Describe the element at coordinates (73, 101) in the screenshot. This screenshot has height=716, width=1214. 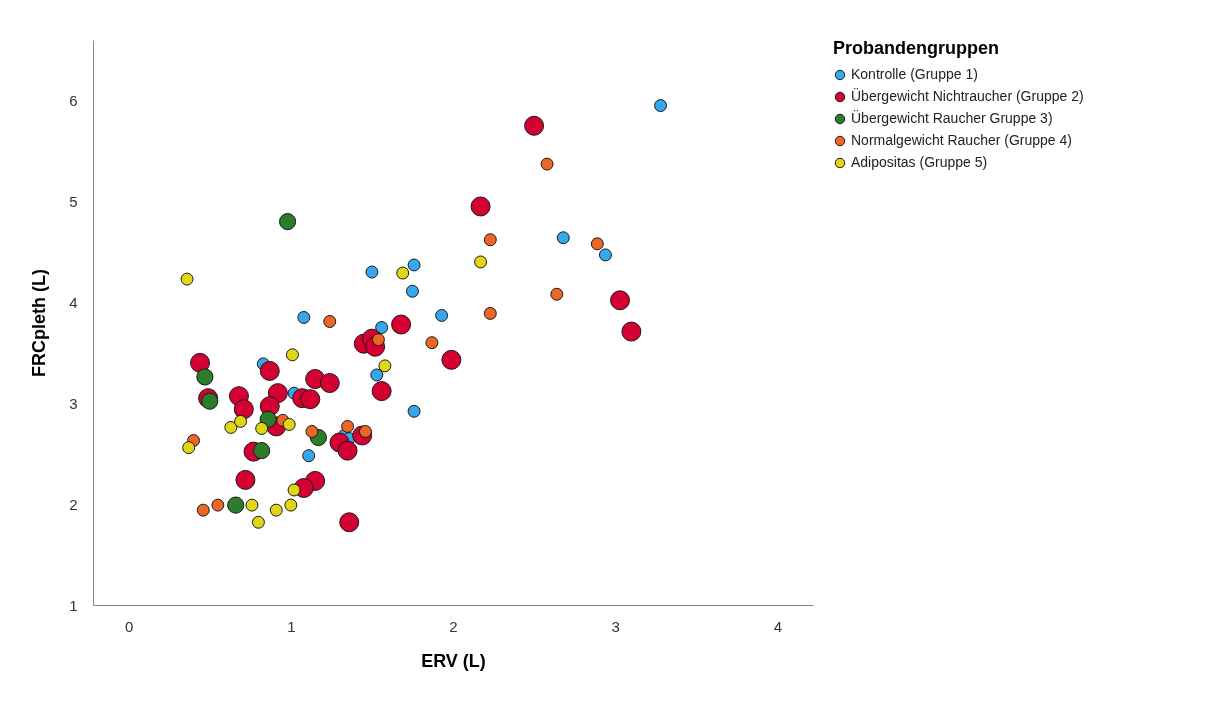
I see `y-tick-label: 6` at that location.